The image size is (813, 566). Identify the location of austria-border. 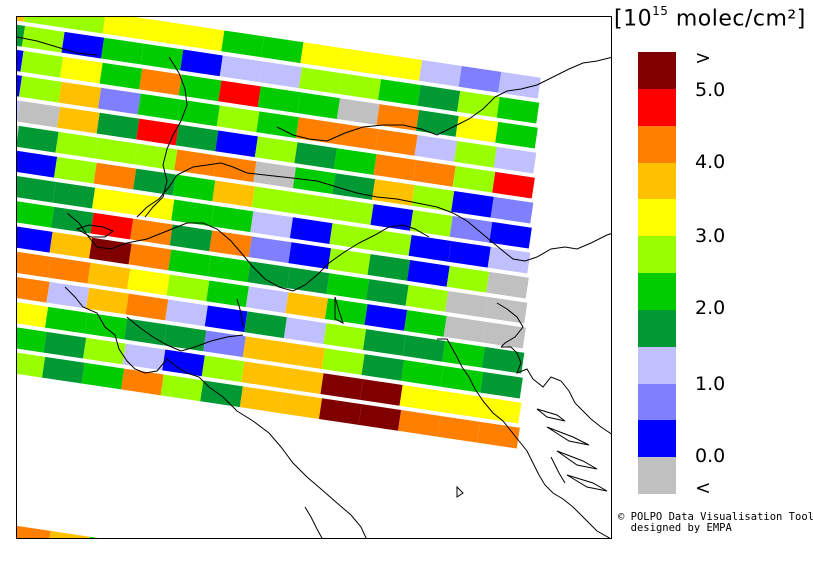
(463, 221).